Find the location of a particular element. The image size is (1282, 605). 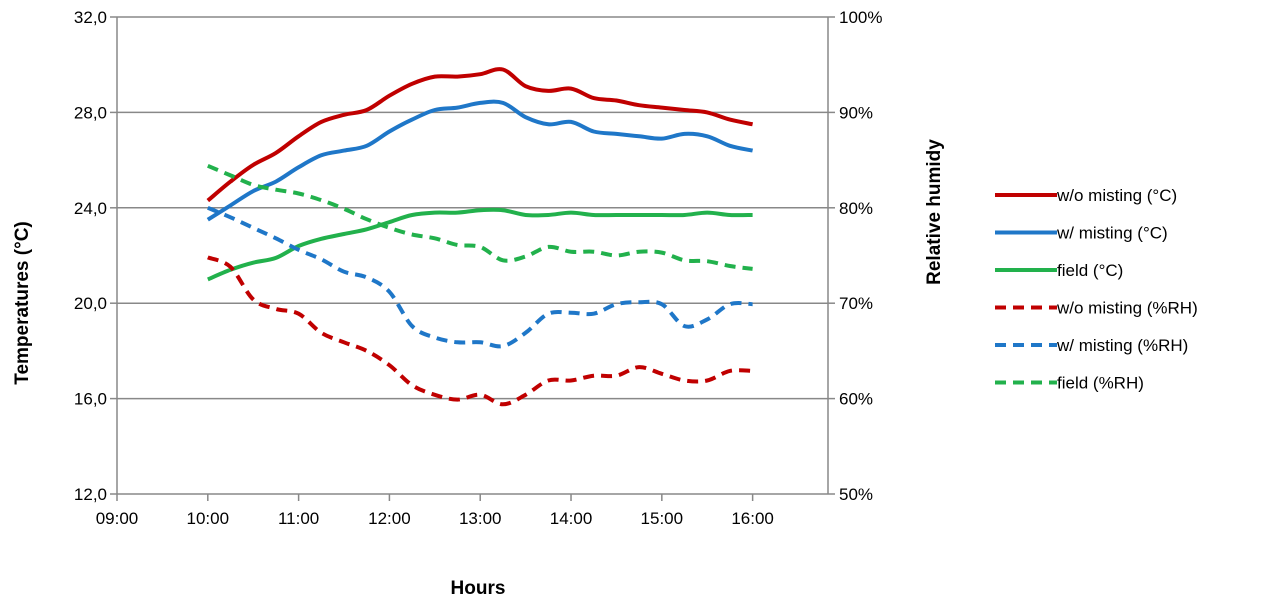

x-tick-label: 09:00 is located at coordinates (117, 518).